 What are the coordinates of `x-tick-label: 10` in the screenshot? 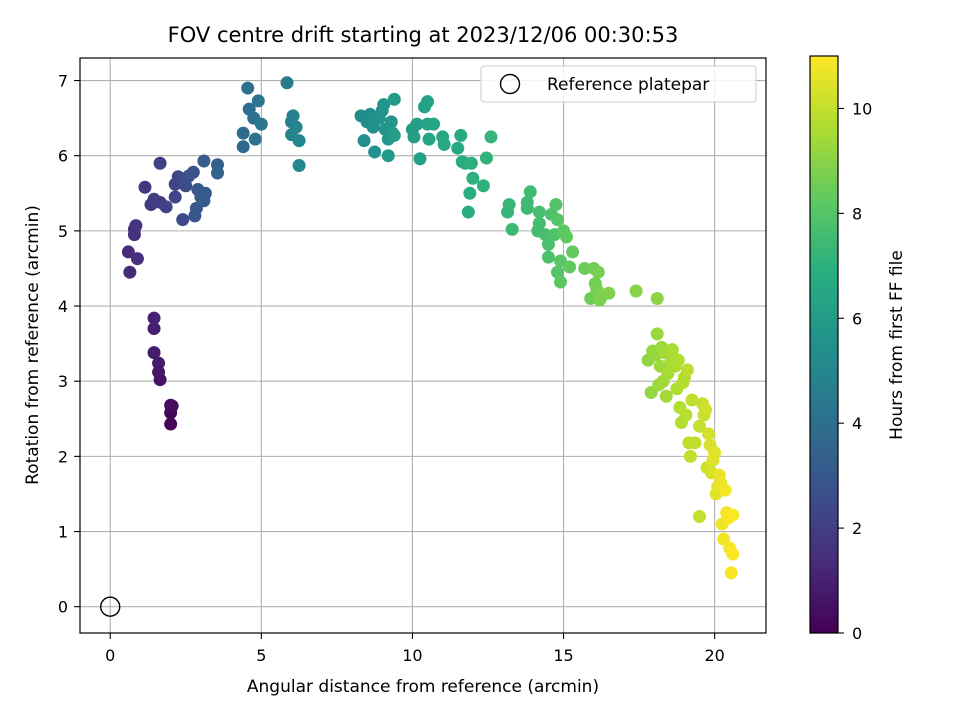 It's located at (412, 655).